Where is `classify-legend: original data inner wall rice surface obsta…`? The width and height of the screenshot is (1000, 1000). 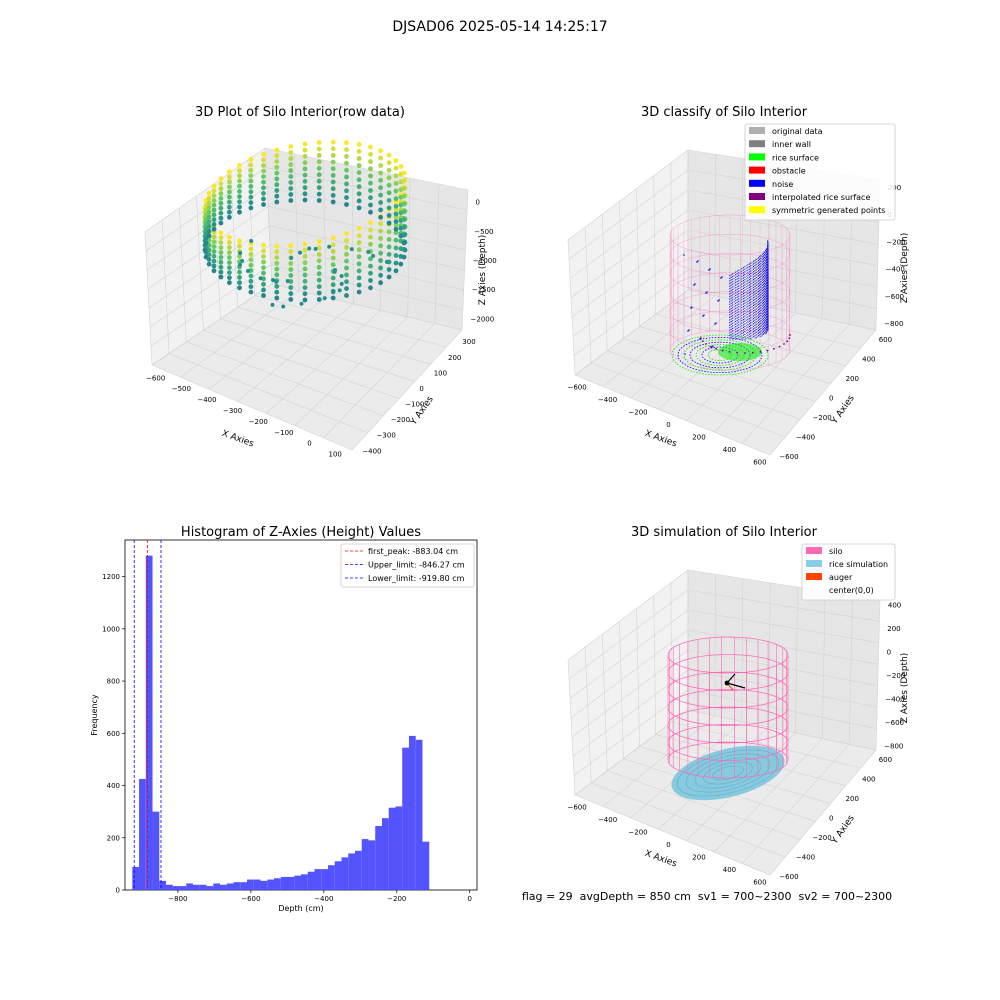 classify-legend: original data inner wall rice surface obsta… is located at coordinates (820, 172).